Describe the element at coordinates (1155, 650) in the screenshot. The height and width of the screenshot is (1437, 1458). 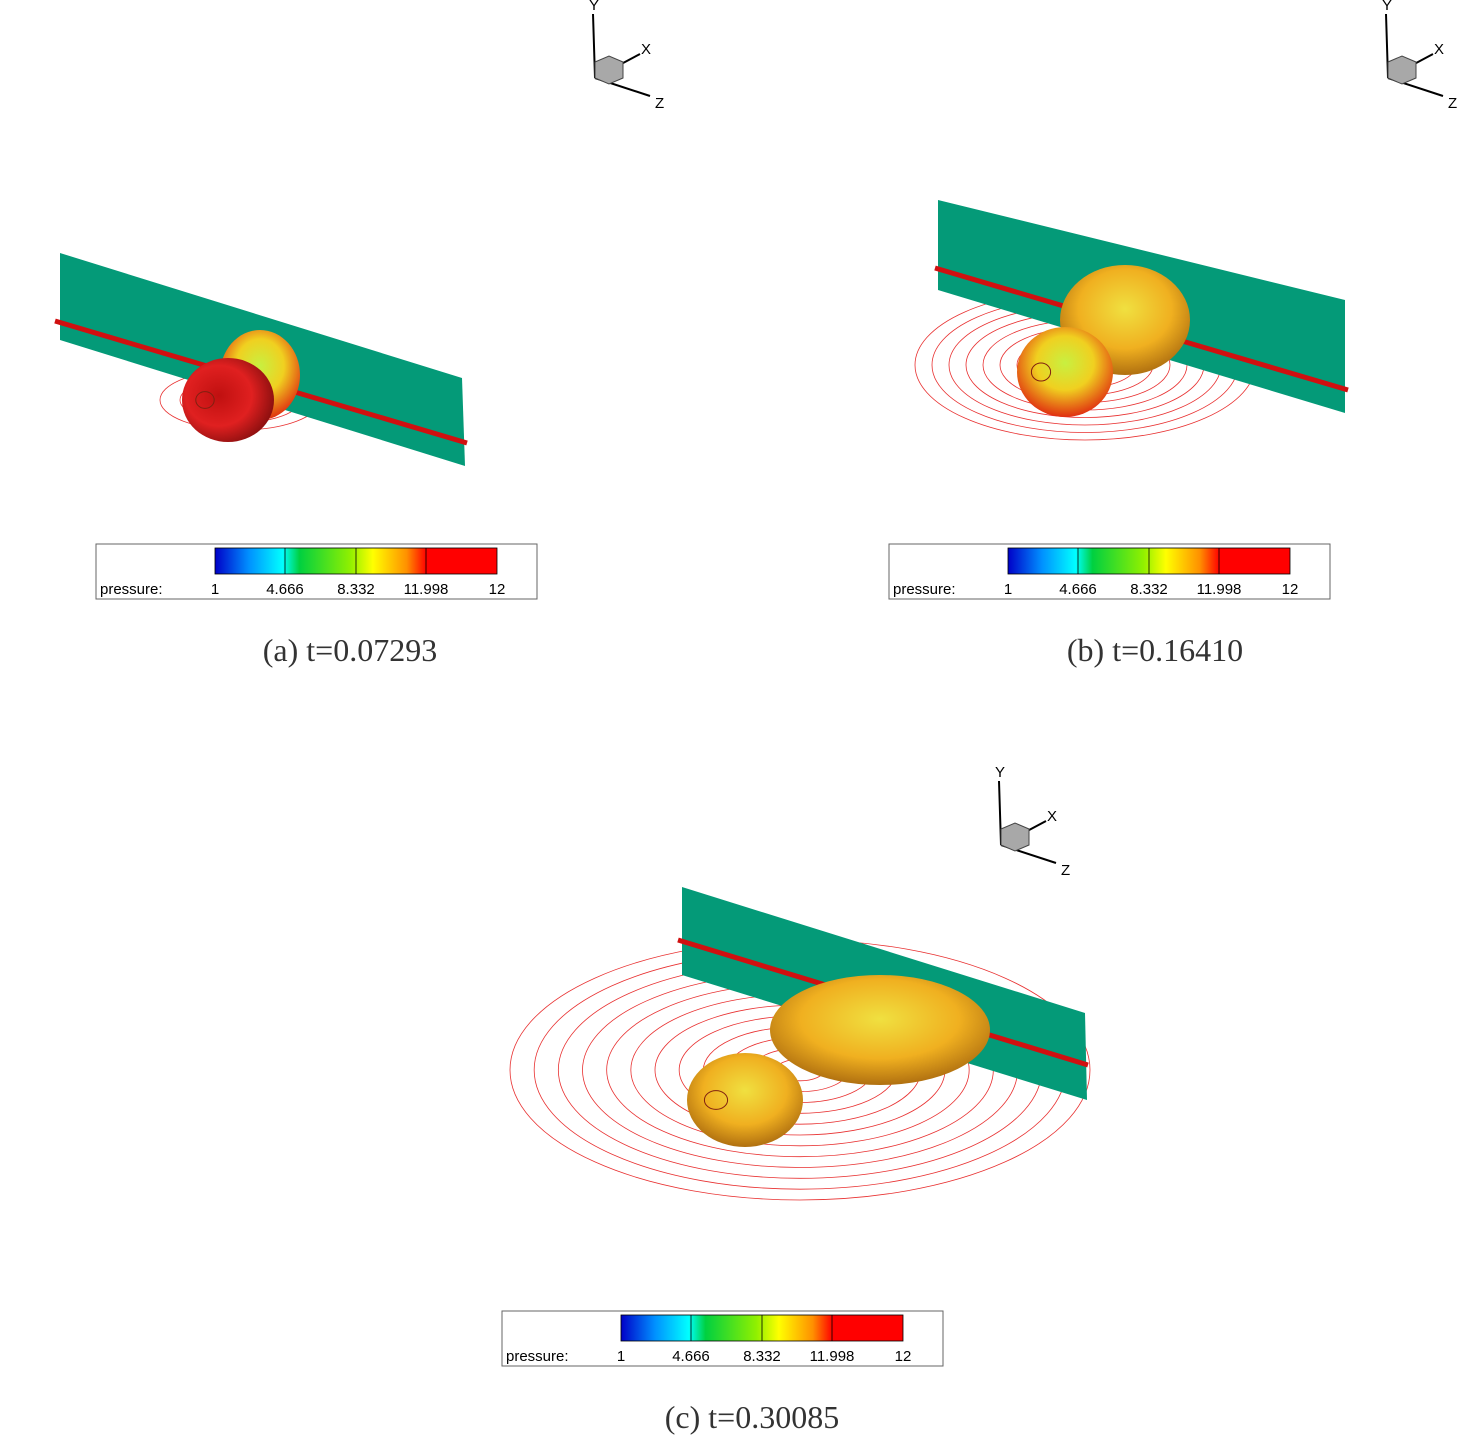
I see `caption: (b) t=0.16410` at that location.